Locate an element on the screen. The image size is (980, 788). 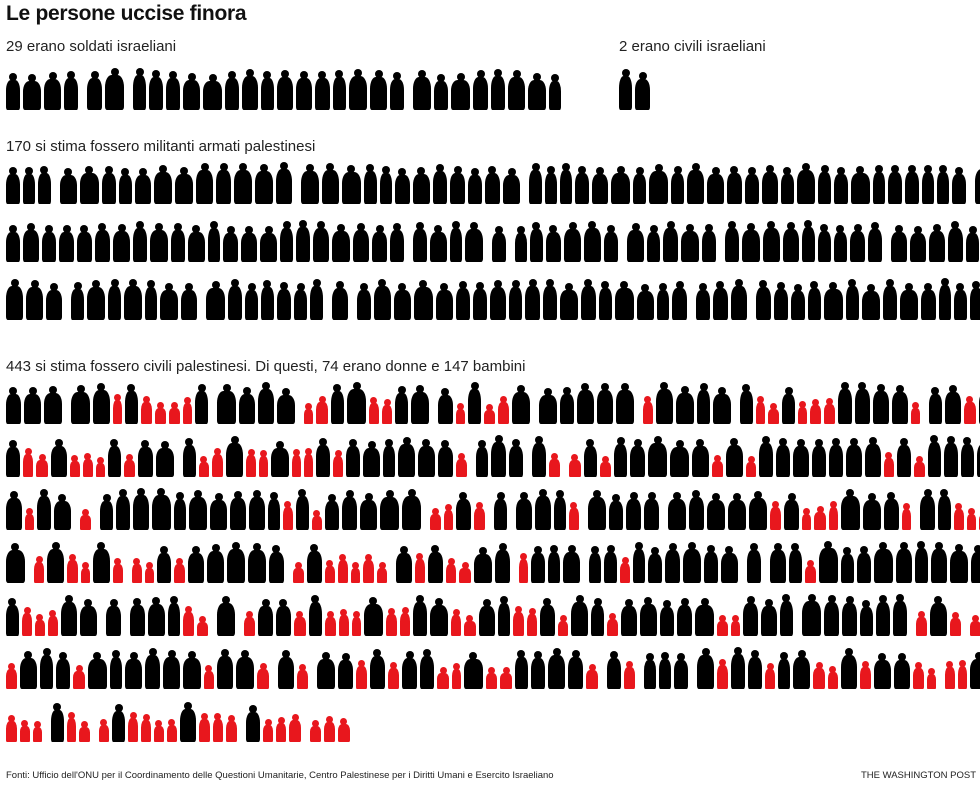
label-israeli-civilians: 2 erano civili israeliani is located at coordinates (692, 46).